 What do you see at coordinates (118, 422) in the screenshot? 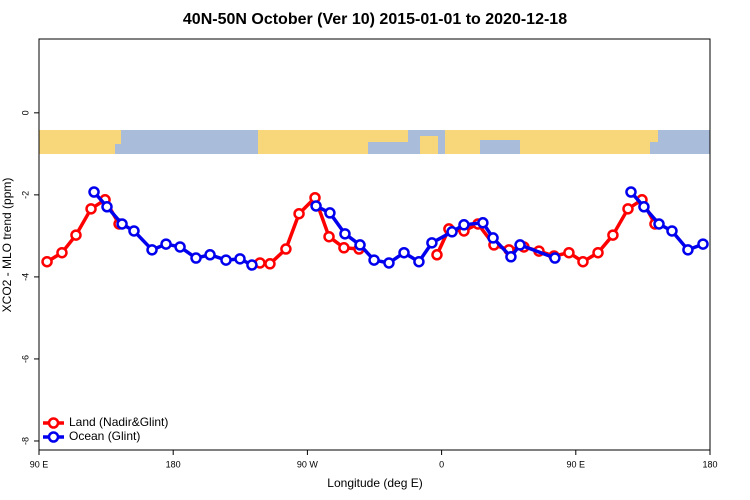
I see `legend-label: Land (Nadir&Glint)` at bounding box center [118, 422].